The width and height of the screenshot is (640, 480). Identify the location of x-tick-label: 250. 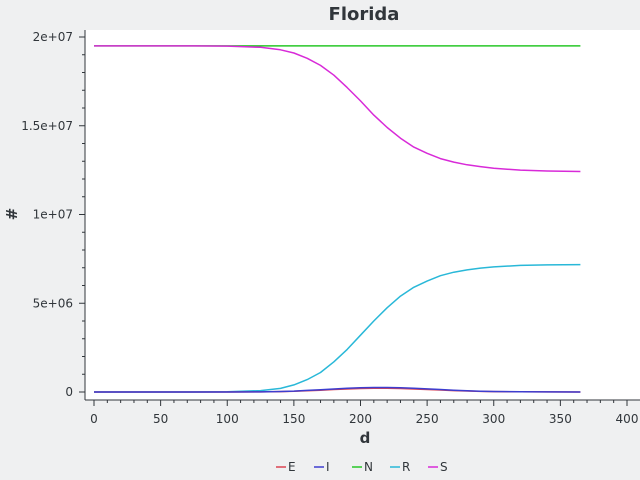
(427, 419).